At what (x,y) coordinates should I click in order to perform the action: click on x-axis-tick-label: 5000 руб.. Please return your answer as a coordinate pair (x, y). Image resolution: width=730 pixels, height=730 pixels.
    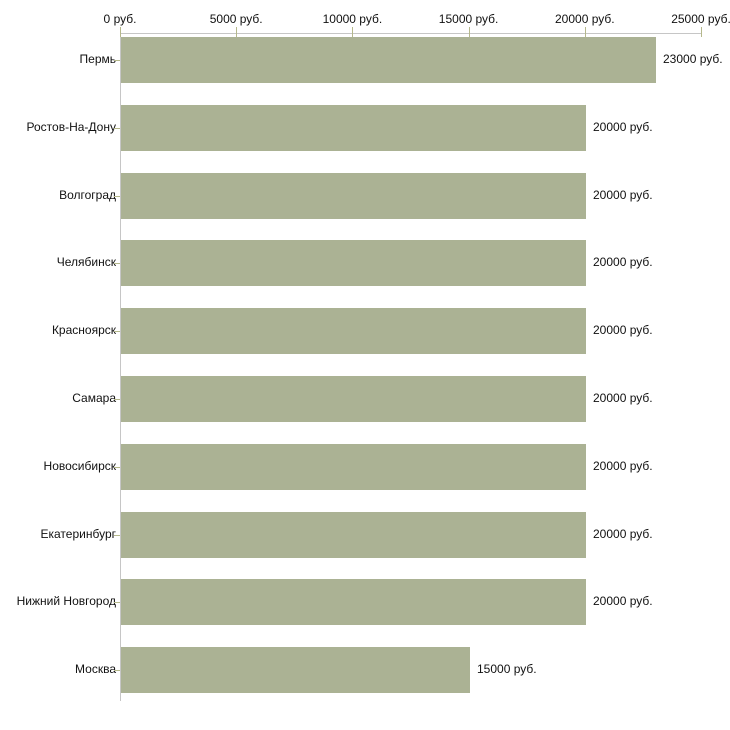
    Looking at the image, I should click on (236, 19).